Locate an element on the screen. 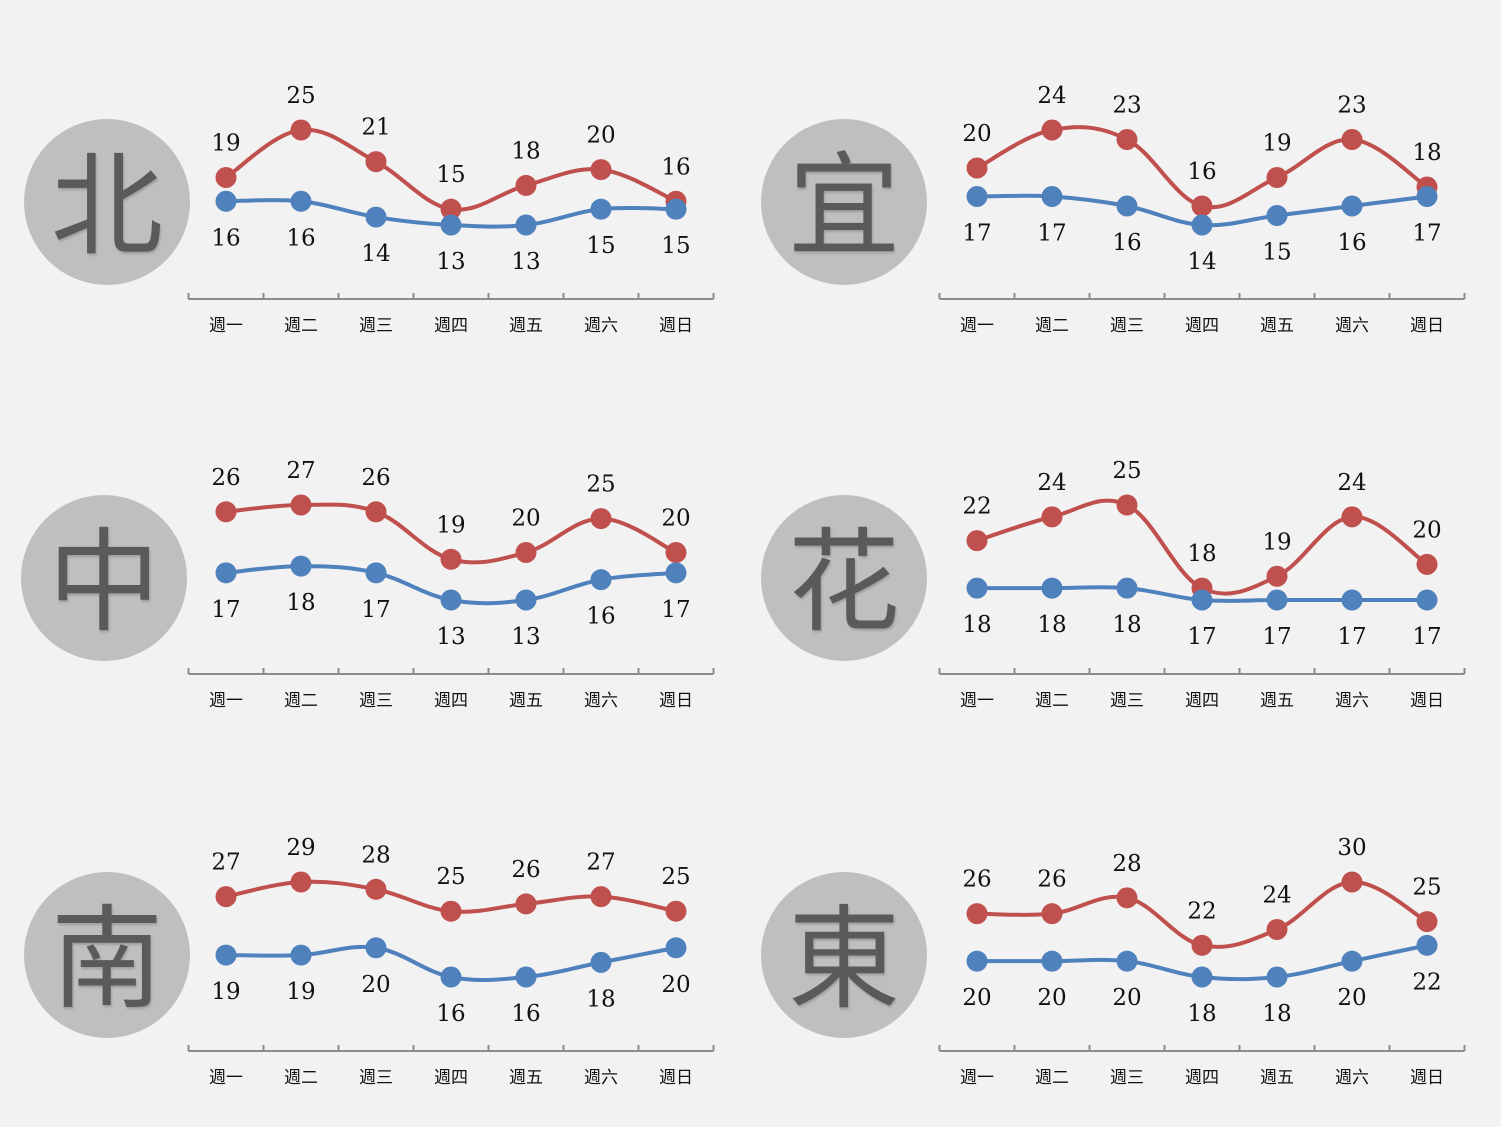 The width and height of the screenshot is (1501, 1127). low-temp-label: 13 is located at coordinates (525, 637).